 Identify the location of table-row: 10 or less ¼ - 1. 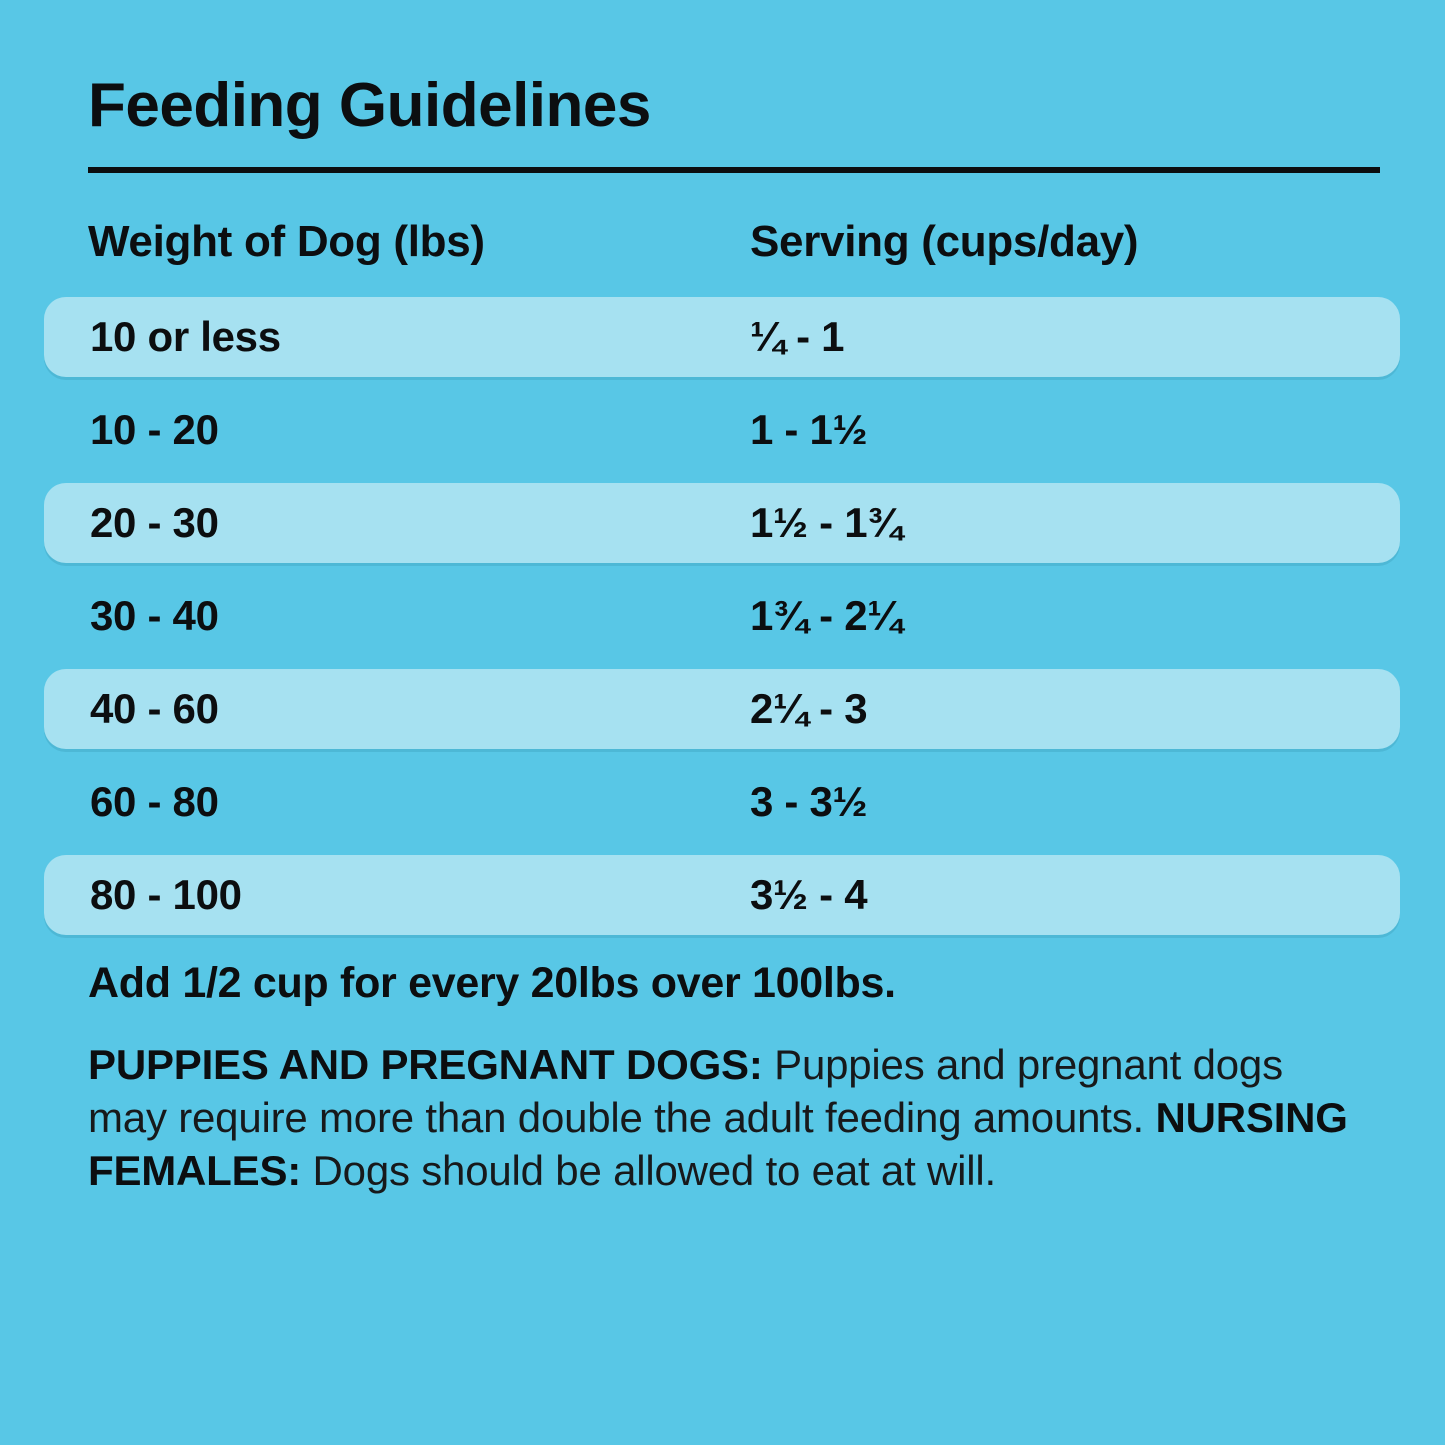
(722, 337).